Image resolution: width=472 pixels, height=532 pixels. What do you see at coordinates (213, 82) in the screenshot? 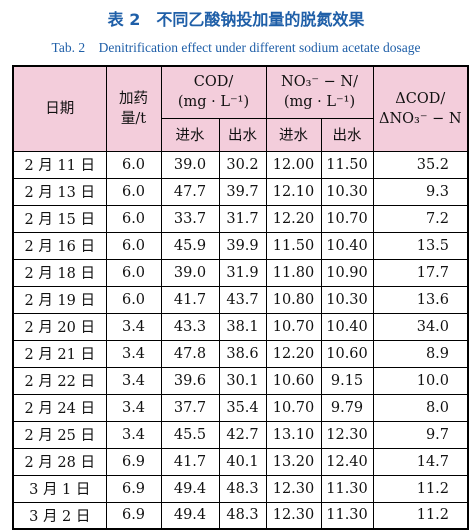
I see `header-text: COD/` at bounding box center [213, 82].